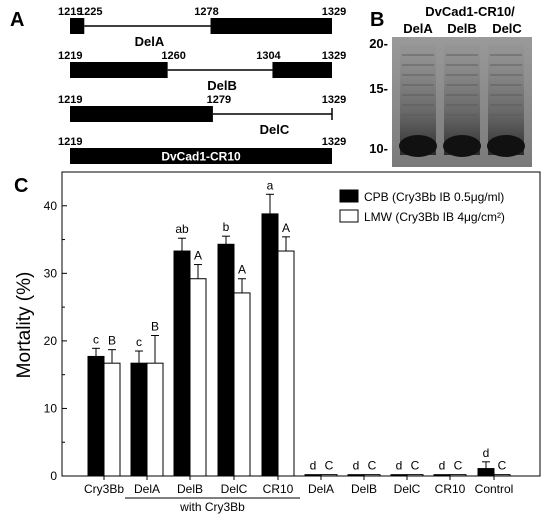 The image size is (550, 520). What do you see at coordinates (462, 146) in the screenshot?
I see `gel-band-delb` at bounding box center [462, 146].